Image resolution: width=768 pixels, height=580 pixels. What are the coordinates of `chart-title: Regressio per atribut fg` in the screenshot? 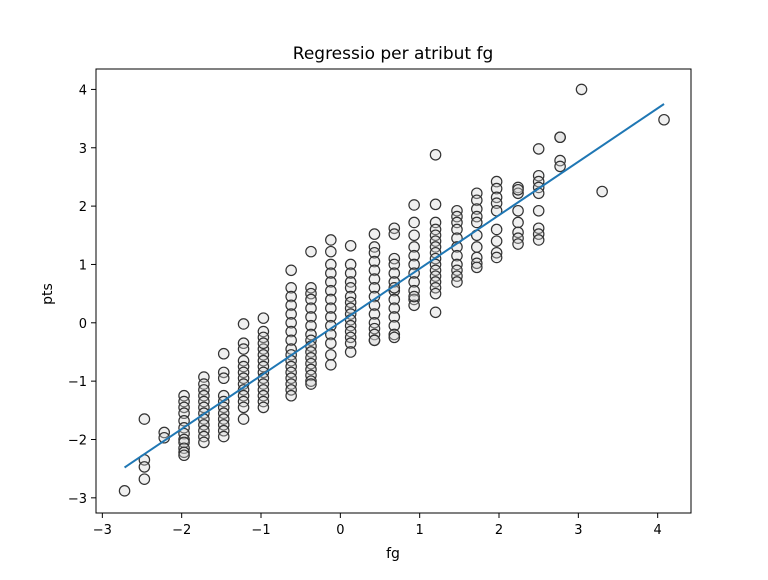 It's located at (393, 54).